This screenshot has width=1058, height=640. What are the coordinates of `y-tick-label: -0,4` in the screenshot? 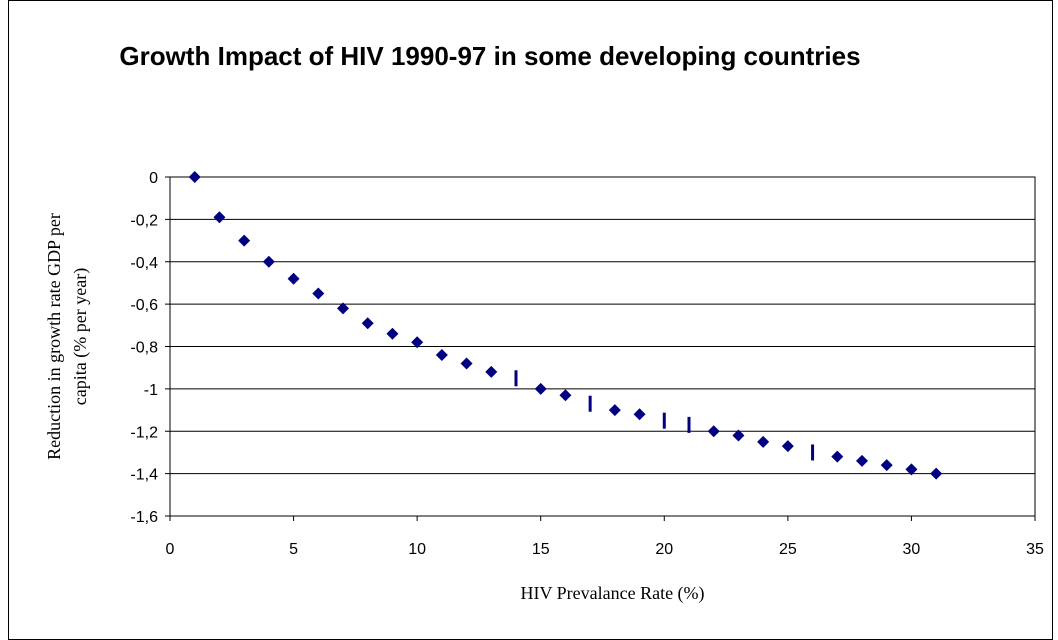 It's located at (144, 263).